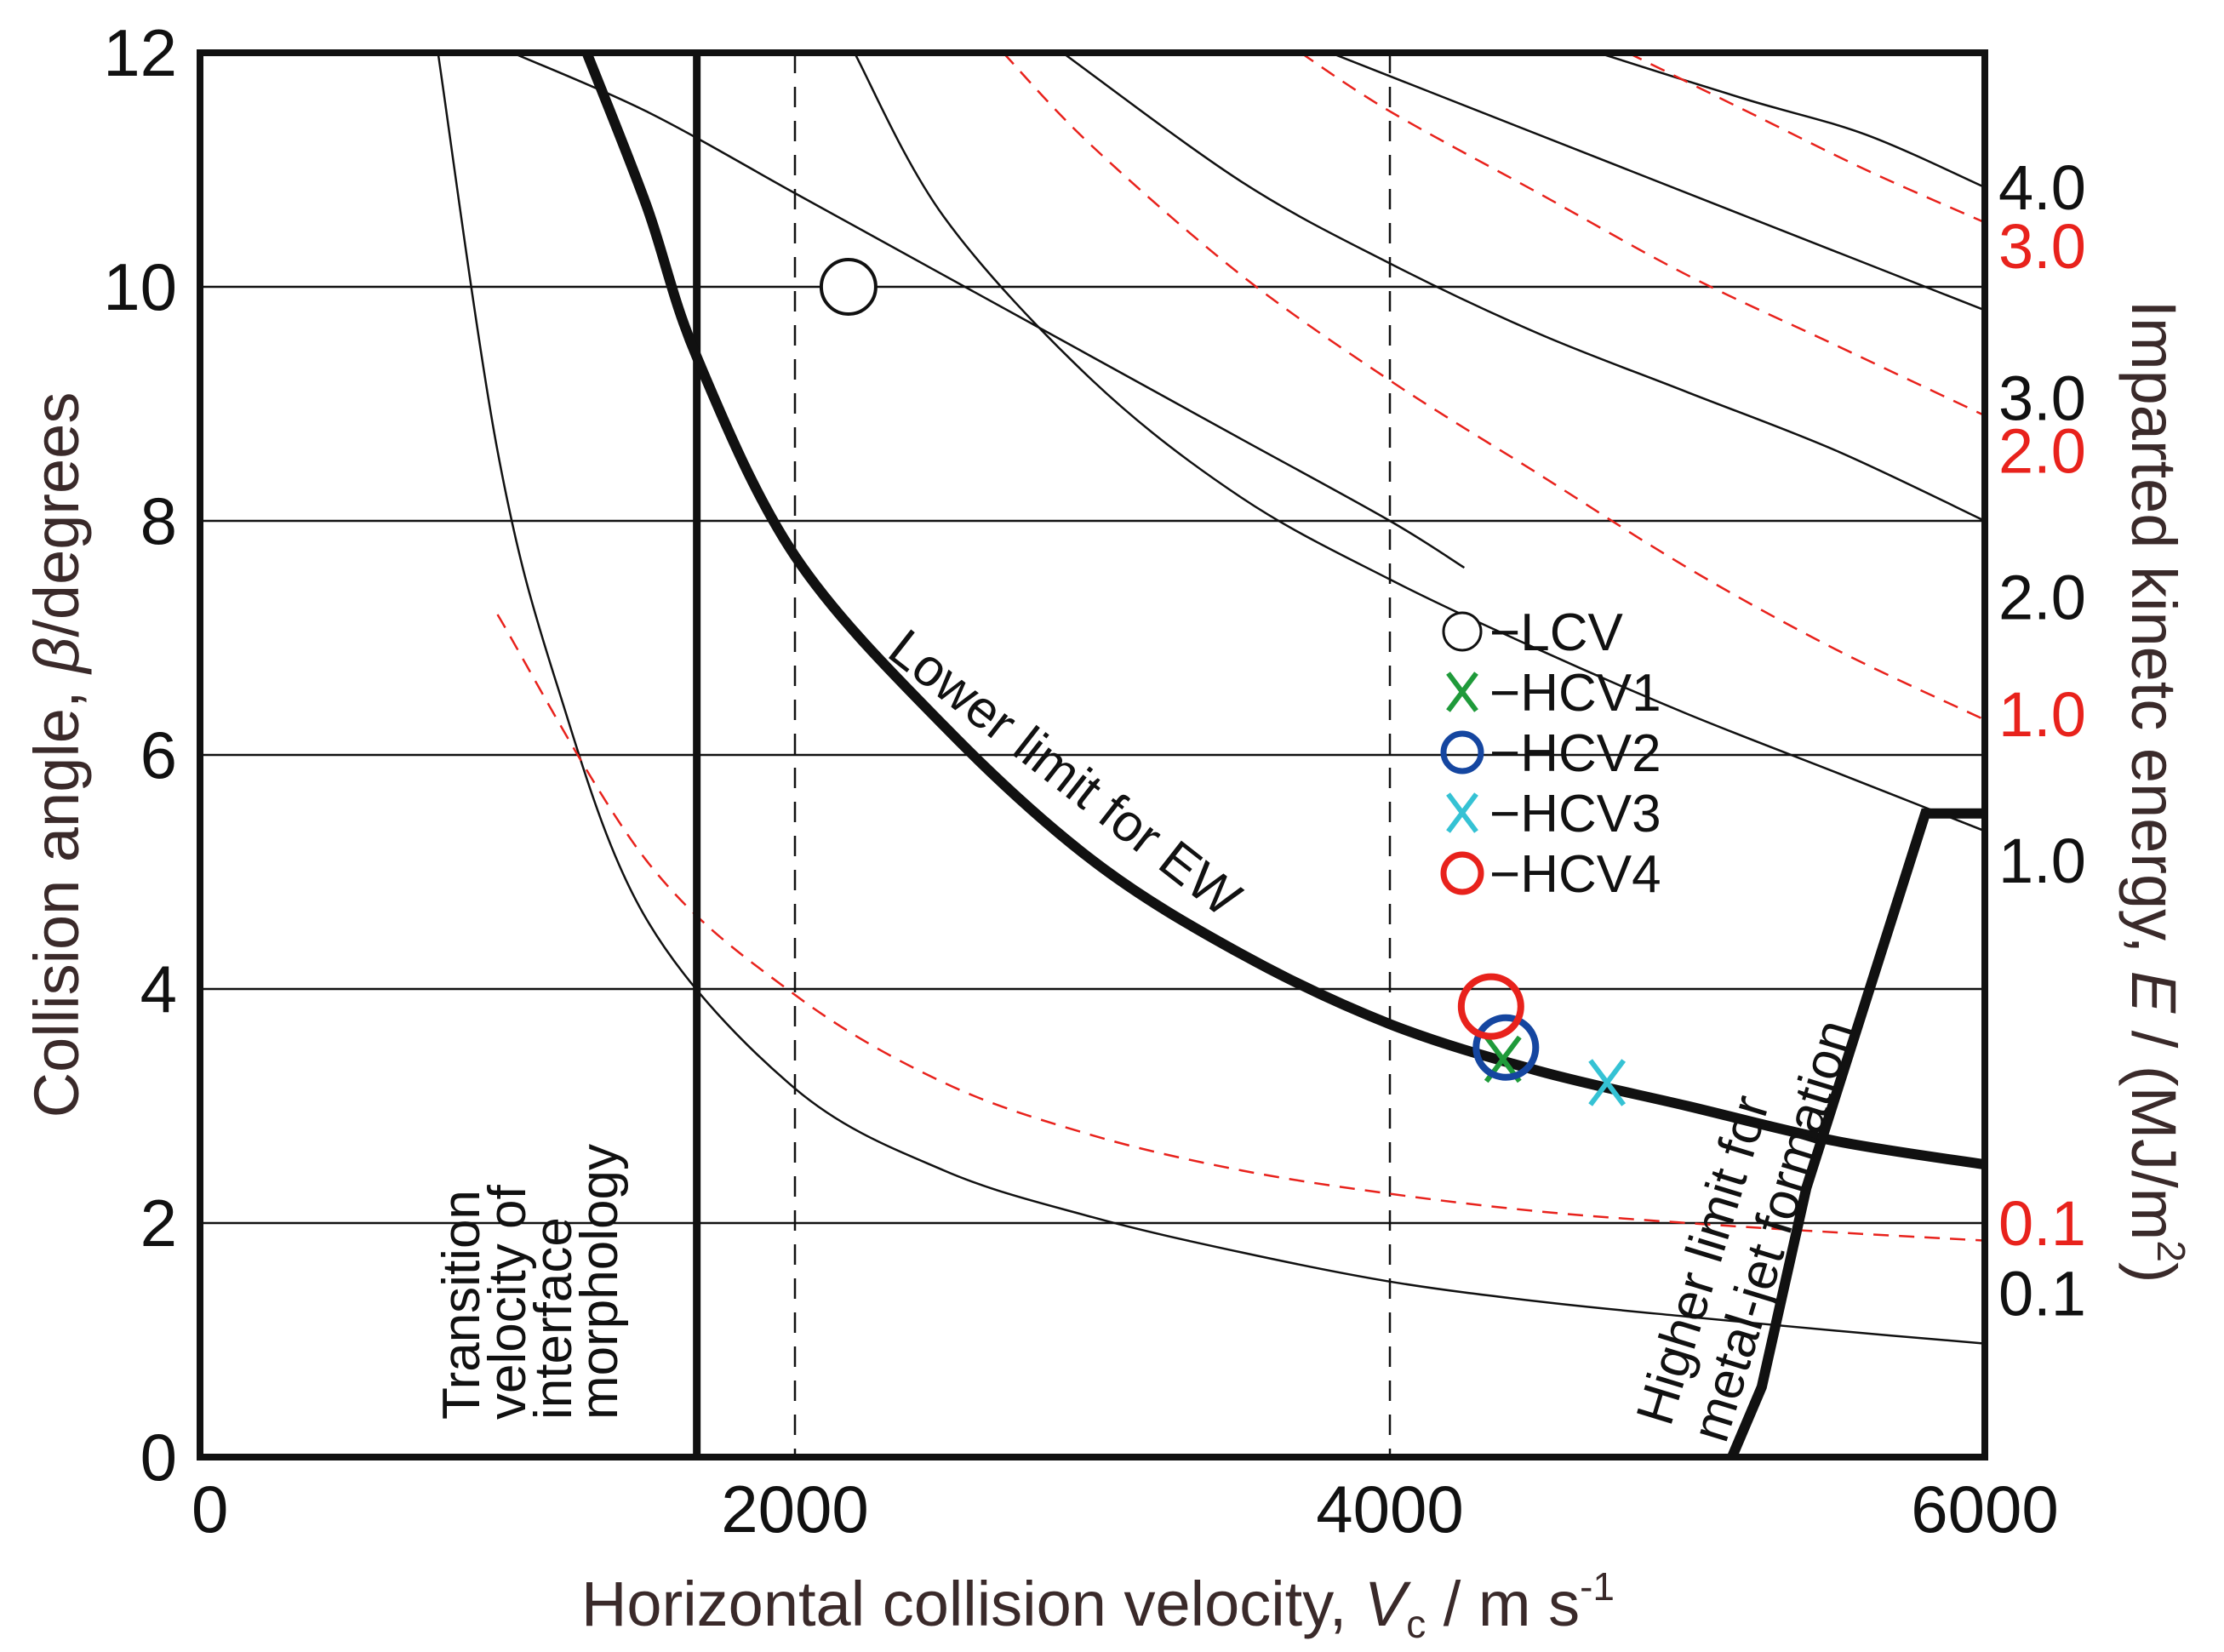 This screenshot has height=1652, width=2224. What do you see at coordinates (158, 521) in the screenshot?
I see `y-tick-8: 8` at bounding box center [158, 521].